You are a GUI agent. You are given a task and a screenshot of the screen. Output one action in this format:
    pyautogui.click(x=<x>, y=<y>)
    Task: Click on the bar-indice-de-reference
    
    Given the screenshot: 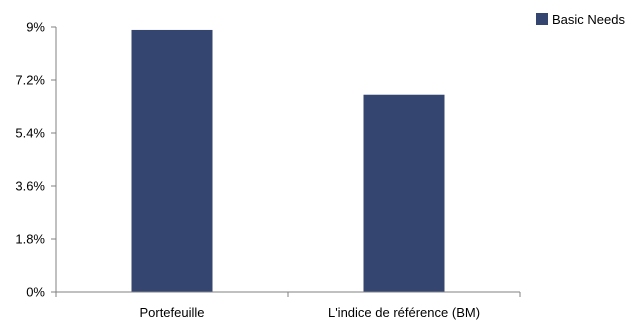 What is the action you would take?
    pyautogui.click(x=404, y=193)
    